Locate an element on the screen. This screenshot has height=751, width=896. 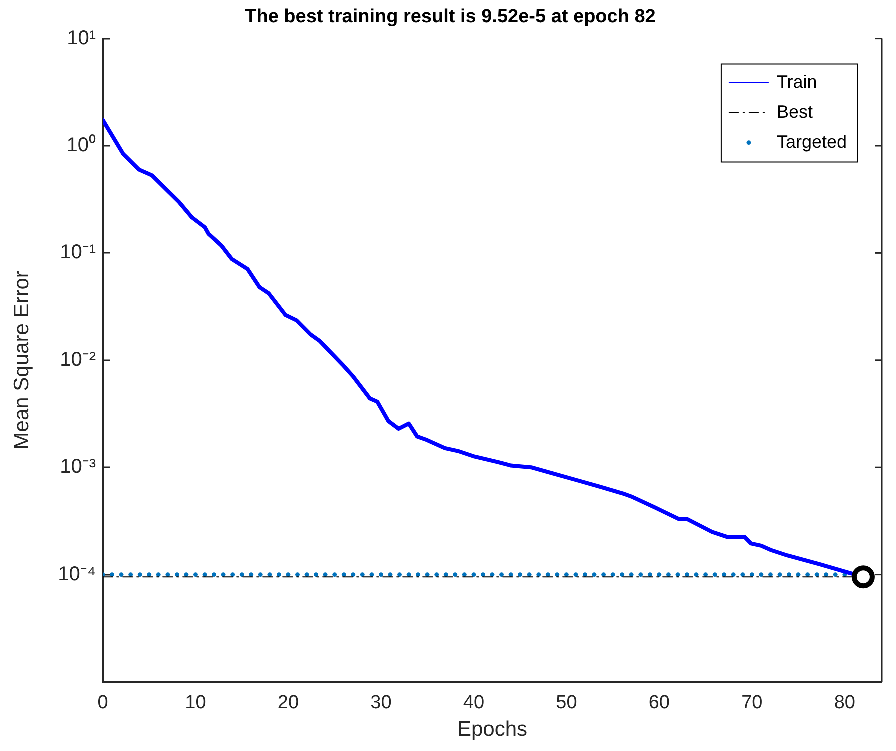
y-tick-label: 10⁻⁴ is located at coordinates (77, 574).